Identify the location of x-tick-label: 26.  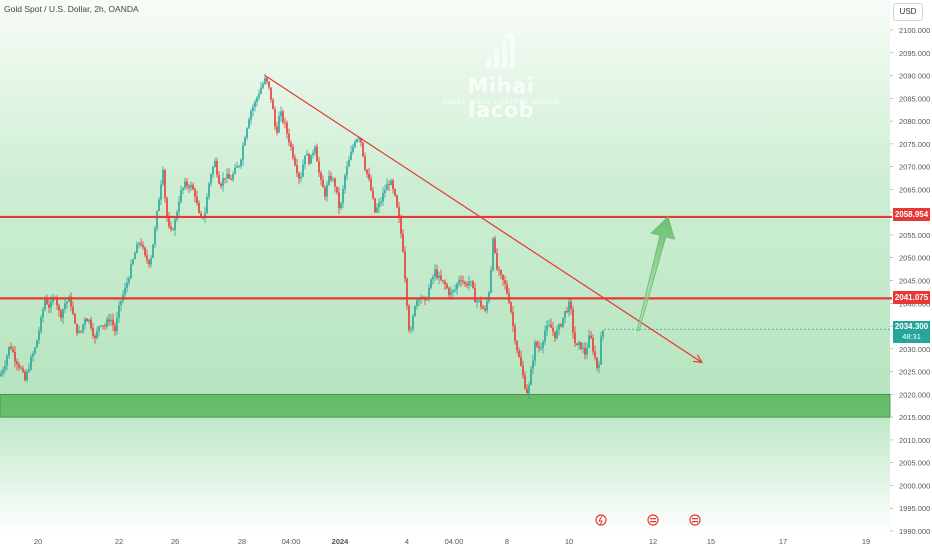
(175, 541).